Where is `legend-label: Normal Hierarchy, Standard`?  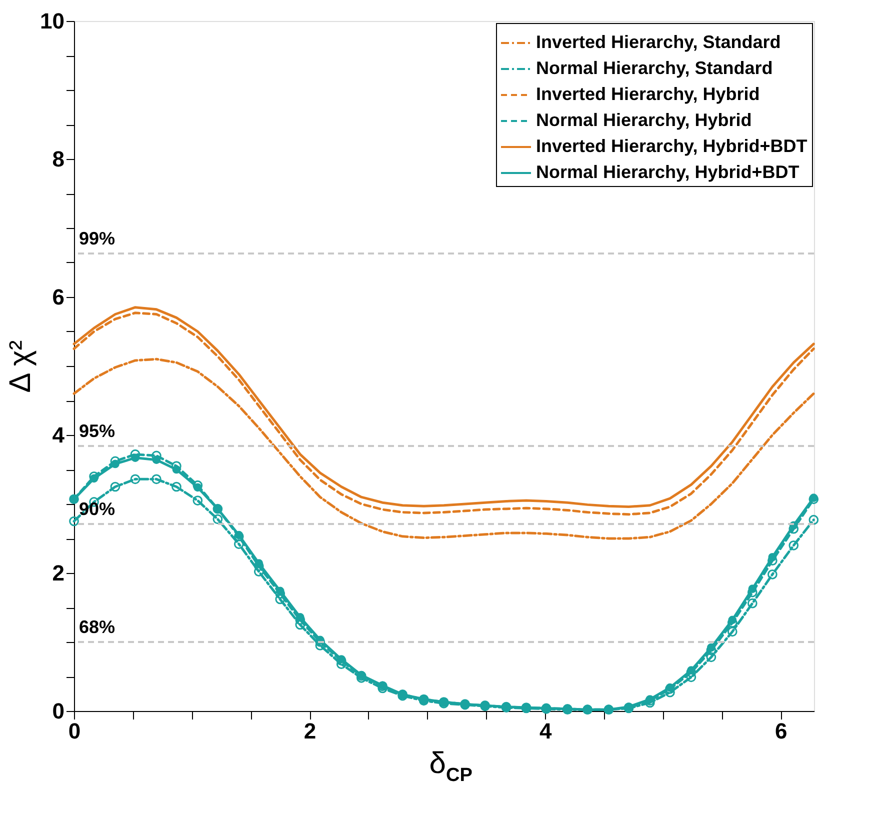
legend-label: Normal Hierarchy, Standard is located at coordinates (654, 68).